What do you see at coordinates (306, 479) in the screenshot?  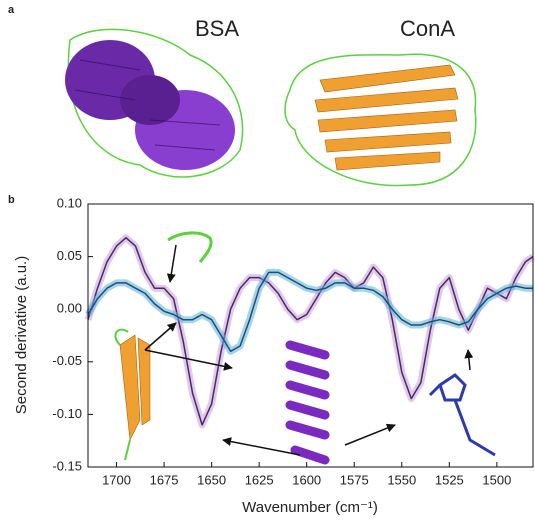 I see `x-tick-label: 1600` at bounding box center [306, 479].